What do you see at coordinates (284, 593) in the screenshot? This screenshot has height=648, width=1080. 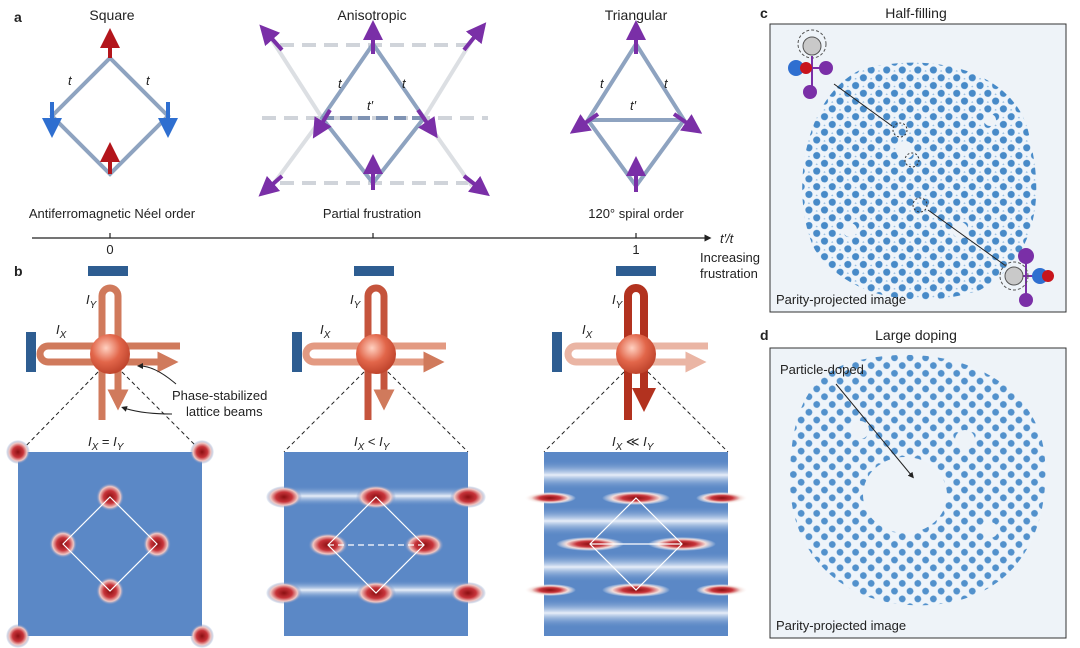 I see `site-2g` at bounding box center [284, 593].